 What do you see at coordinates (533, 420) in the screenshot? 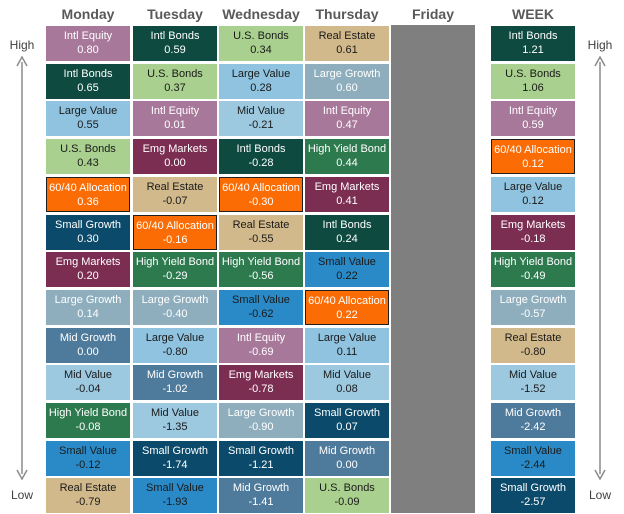
I see `cell-week-mid-growth: Mid Growth -2.42` at bounding box center [533, 420].